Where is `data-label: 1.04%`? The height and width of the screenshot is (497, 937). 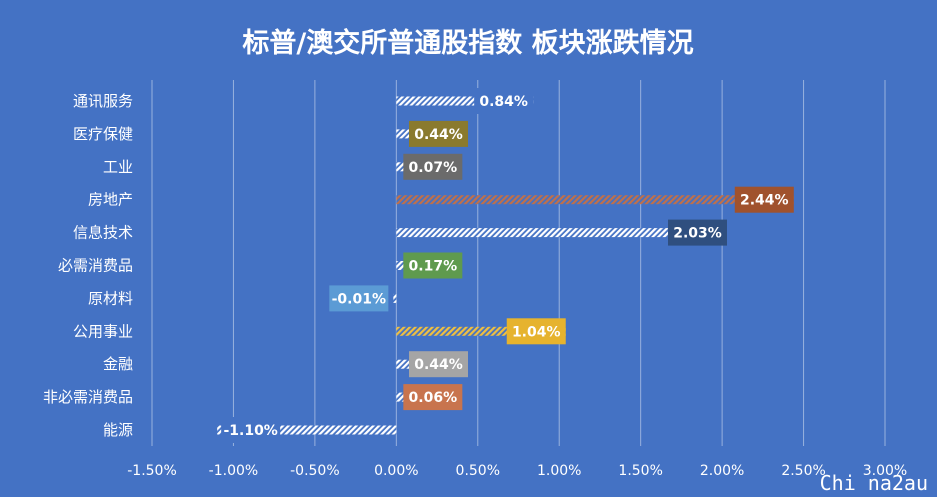
data-label: 1.04% is located at coordinates (536, 332).